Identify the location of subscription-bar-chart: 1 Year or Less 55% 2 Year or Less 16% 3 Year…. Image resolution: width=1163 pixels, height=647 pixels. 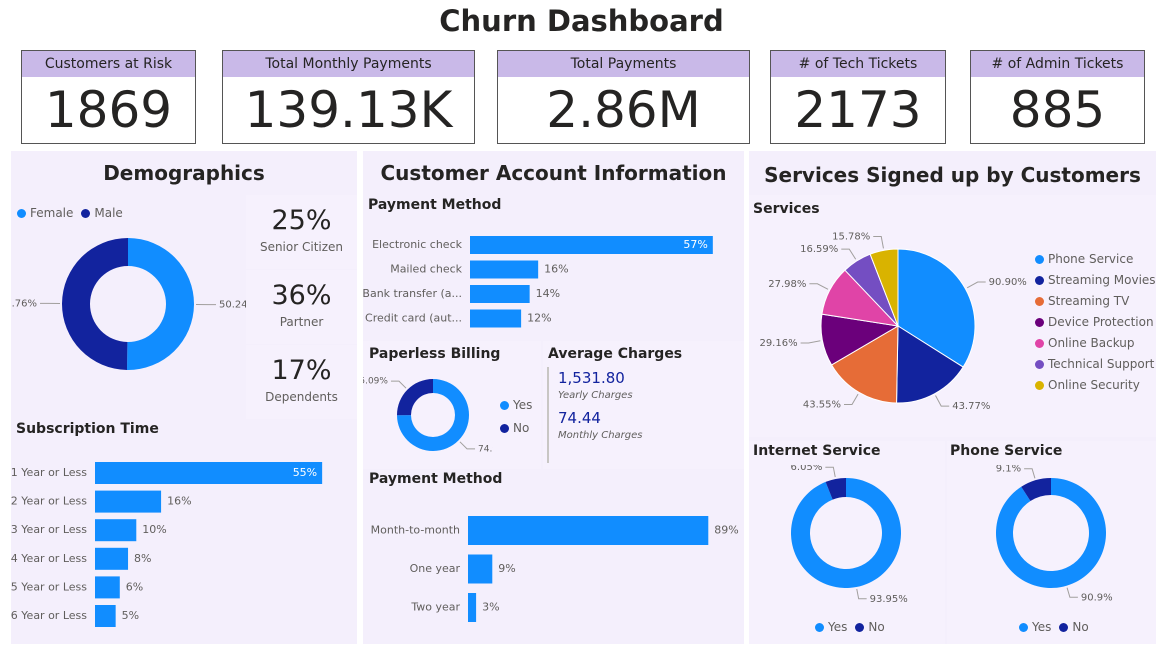
(167, 544).